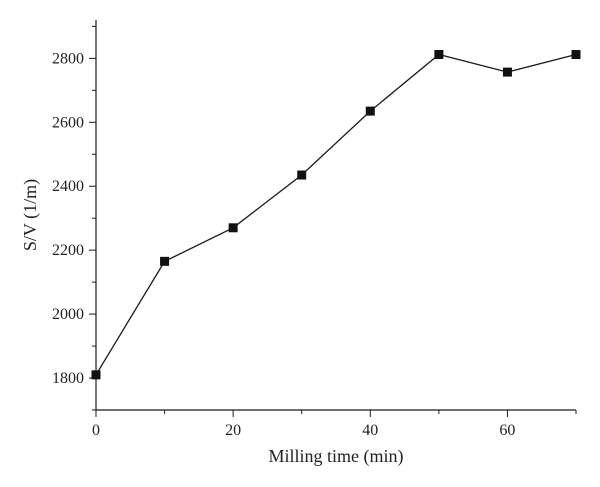 This screenshot has width=600, height=487. Describe the element at coordinates (68, 186) in the screenshot. I see `y-tick-label: 2400` at that location.